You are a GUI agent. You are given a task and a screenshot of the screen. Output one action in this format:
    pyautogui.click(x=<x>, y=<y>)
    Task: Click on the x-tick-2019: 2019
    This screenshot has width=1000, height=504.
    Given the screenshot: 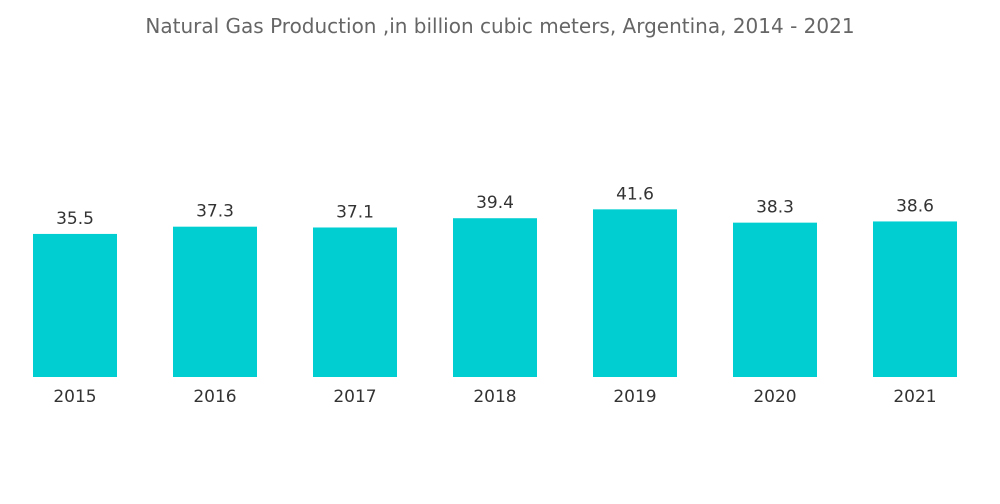 What is the action you would take?
    pyautogui.click(x=634, y=397)
    